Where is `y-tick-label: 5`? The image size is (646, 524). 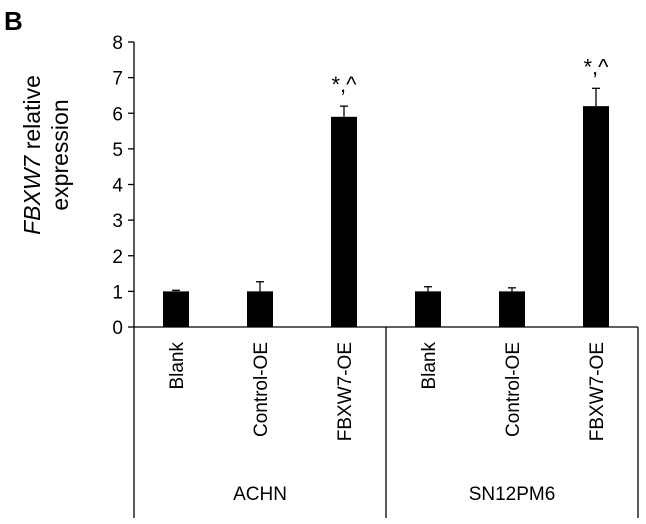 y-tick-label: 5 is located at coordinates (117, 150).